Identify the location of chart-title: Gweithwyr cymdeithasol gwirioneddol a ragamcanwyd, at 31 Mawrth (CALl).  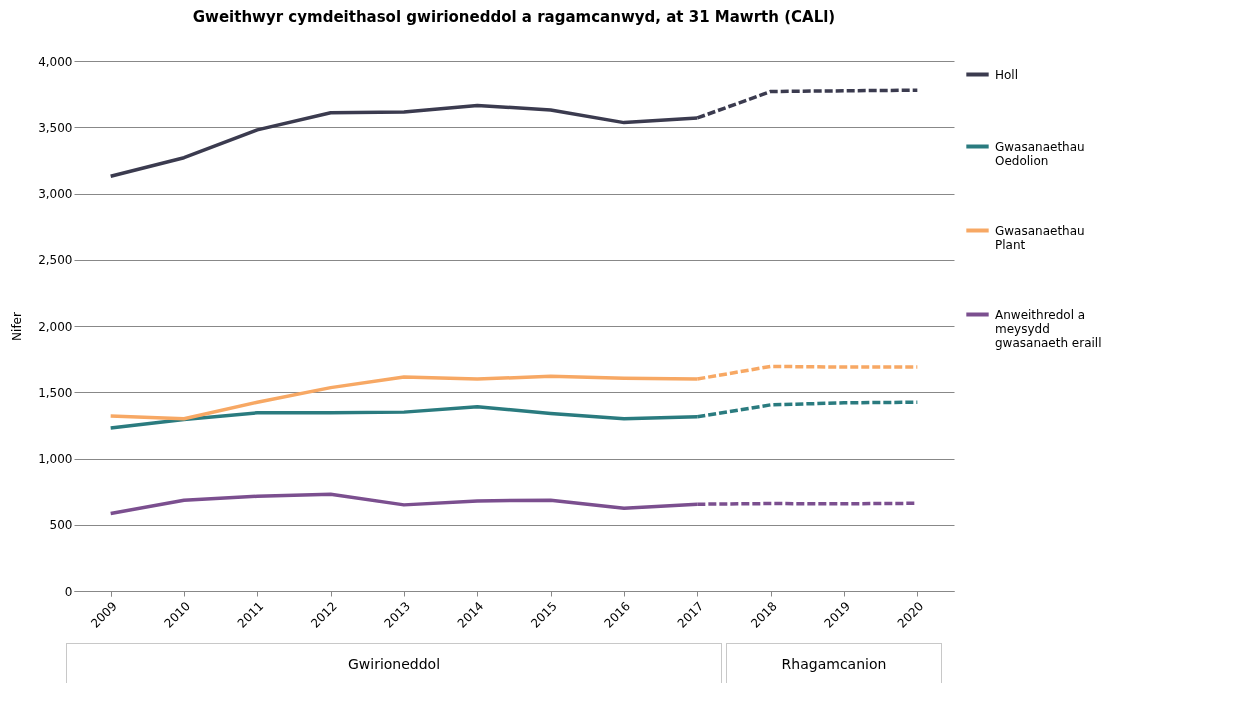
(514, 17).